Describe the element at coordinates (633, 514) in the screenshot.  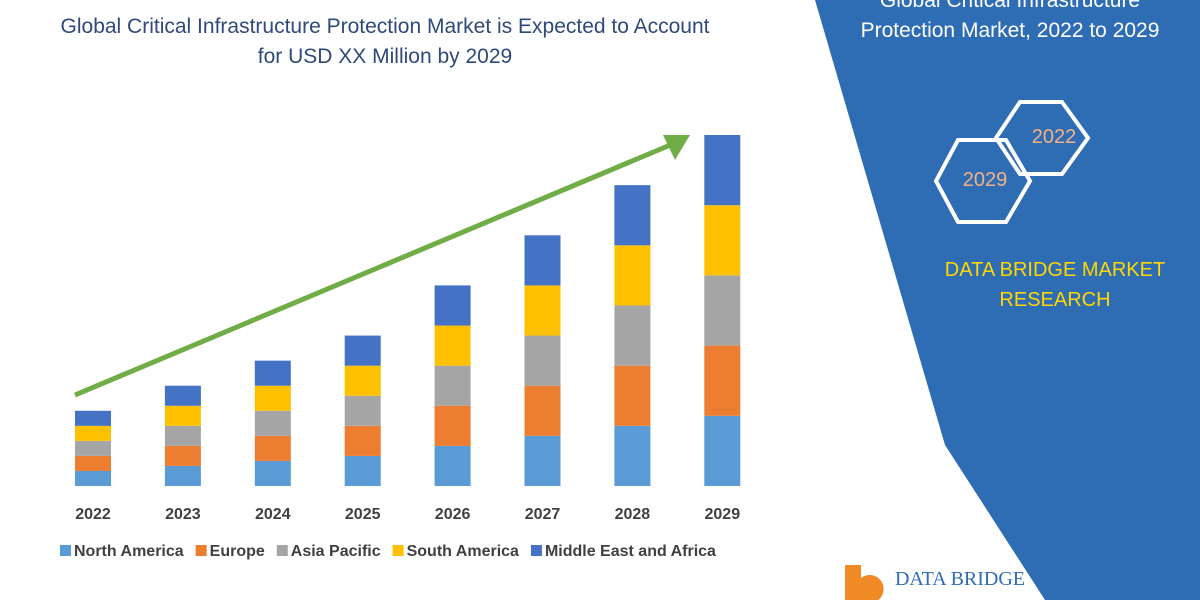
I see `x-tick-label: 2028` at that location.